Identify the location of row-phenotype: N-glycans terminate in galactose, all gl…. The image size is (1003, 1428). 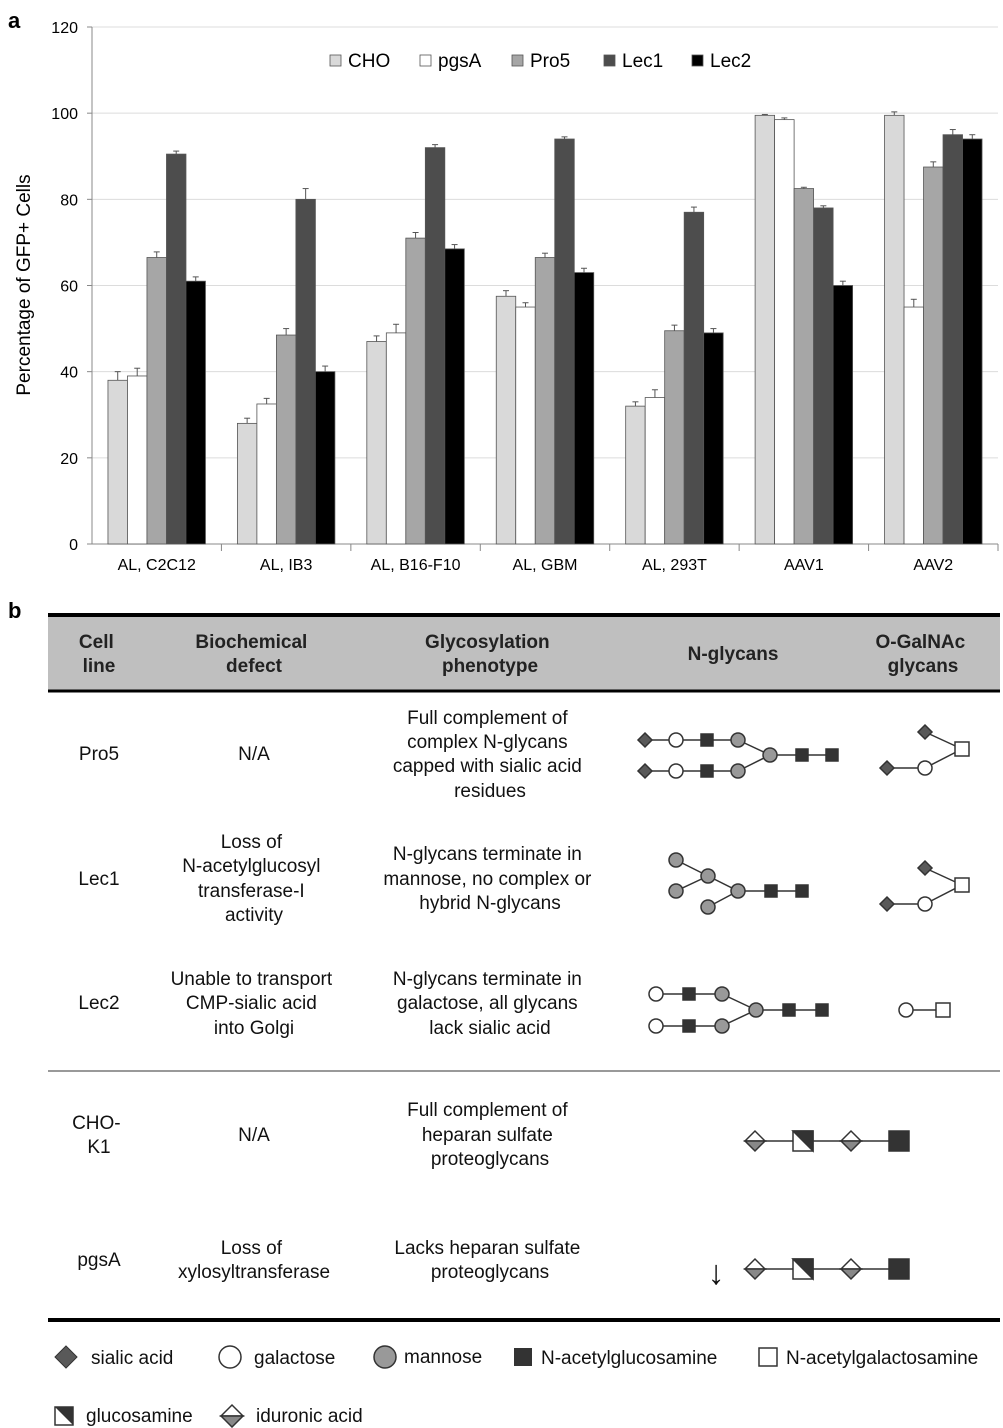
(490, 1004).